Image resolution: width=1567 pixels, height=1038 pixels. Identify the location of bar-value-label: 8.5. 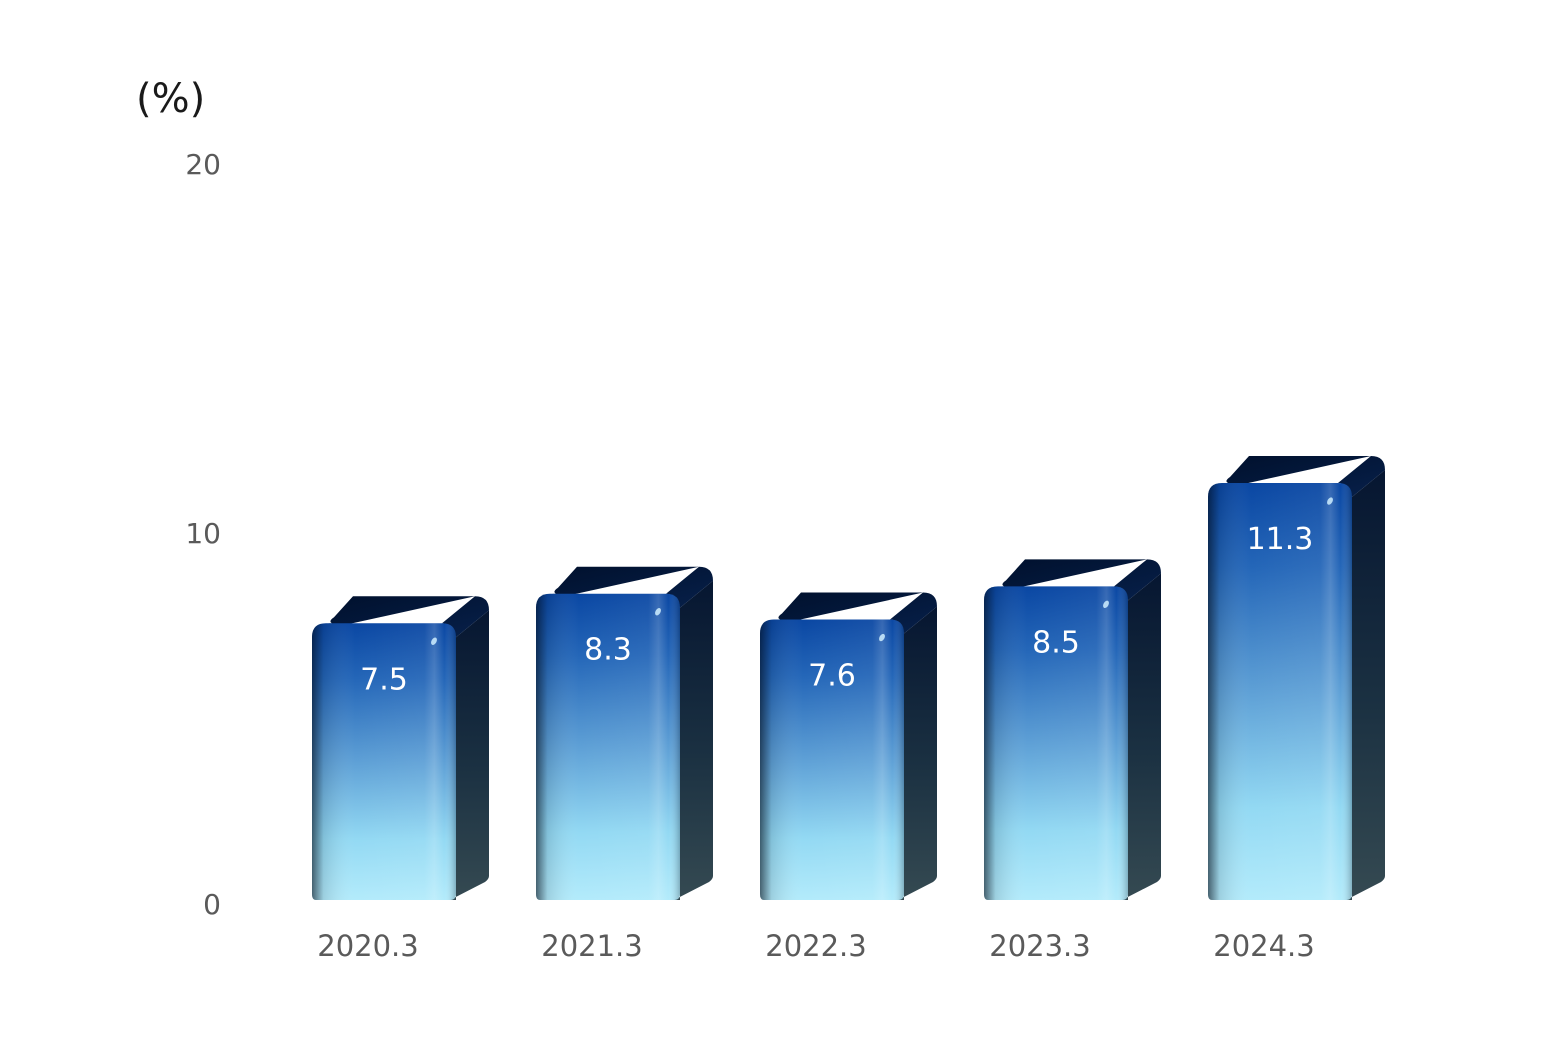
(1056, 642).